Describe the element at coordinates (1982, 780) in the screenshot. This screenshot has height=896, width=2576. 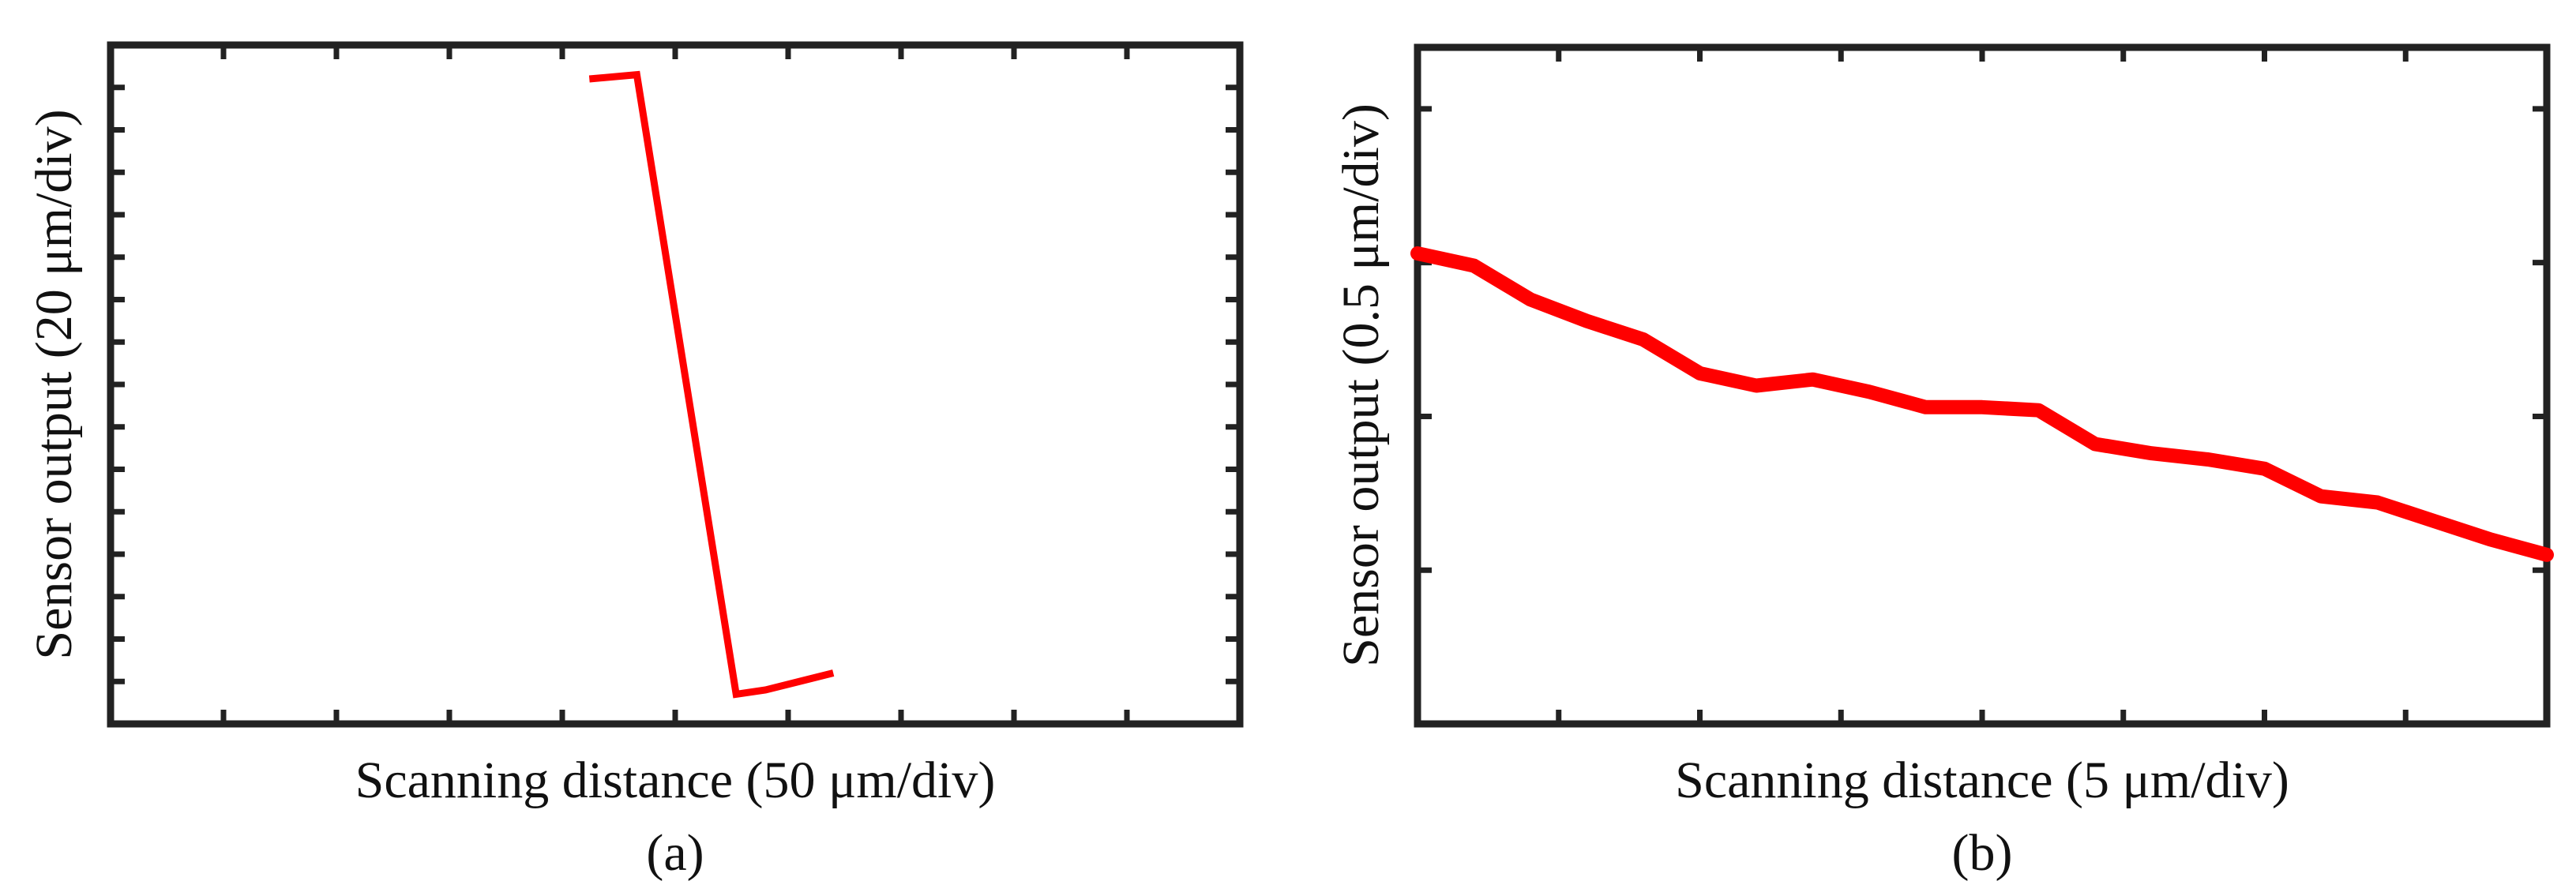
I see `x-axis-label-b: Scanning distance (5 μm/div)` at that location.